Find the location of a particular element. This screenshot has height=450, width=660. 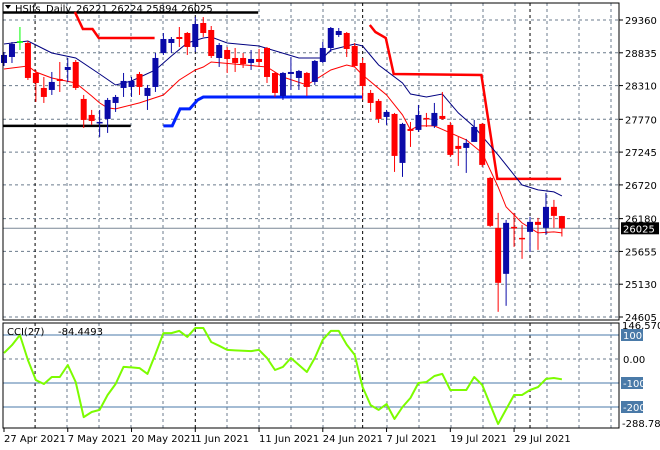

price-tick-label: 26180 is located at coordinates (641, 220).